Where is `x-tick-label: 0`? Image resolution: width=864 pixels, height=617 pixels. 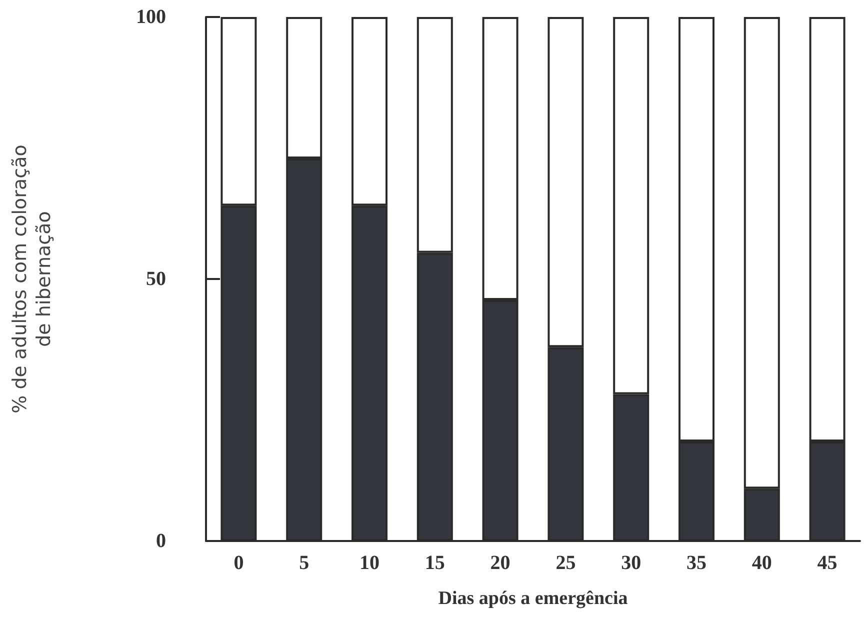
x-tick-label: 0 is located at coordinates (239, 563).